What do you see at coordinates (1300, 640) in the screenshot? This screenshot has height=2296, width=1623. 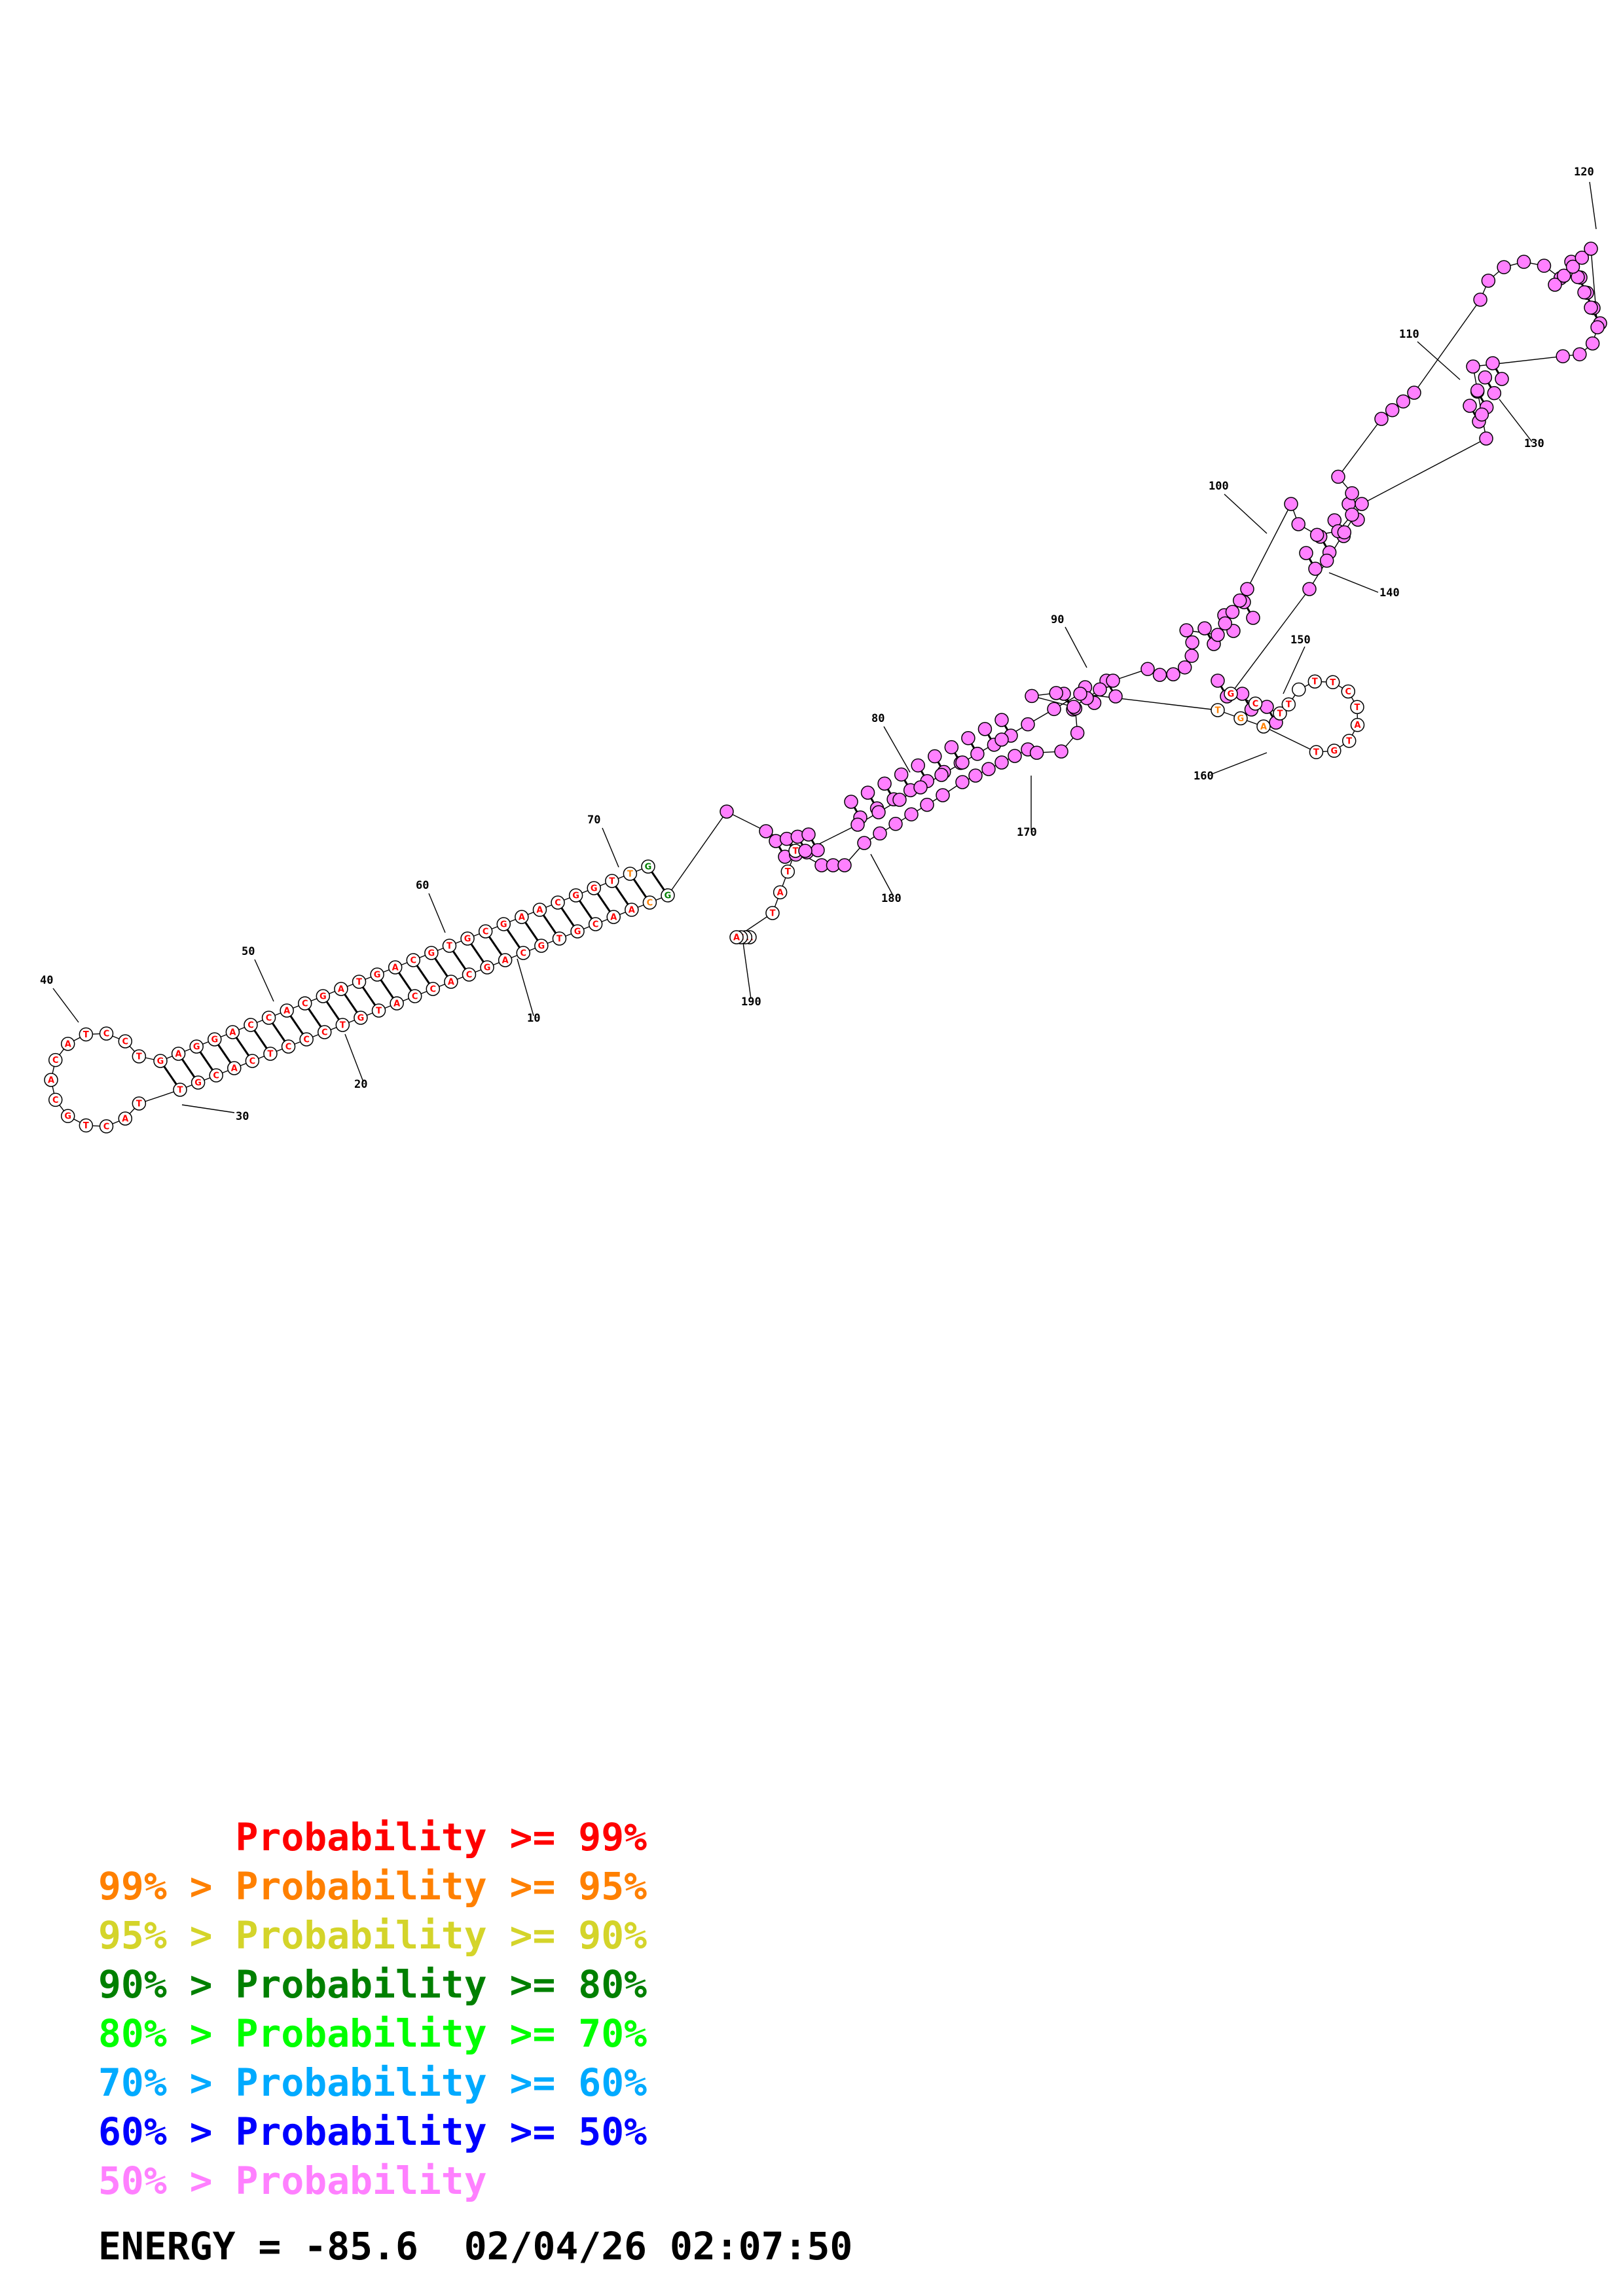 I see `position-label-150: 150` at bounding box center [1300, 640].